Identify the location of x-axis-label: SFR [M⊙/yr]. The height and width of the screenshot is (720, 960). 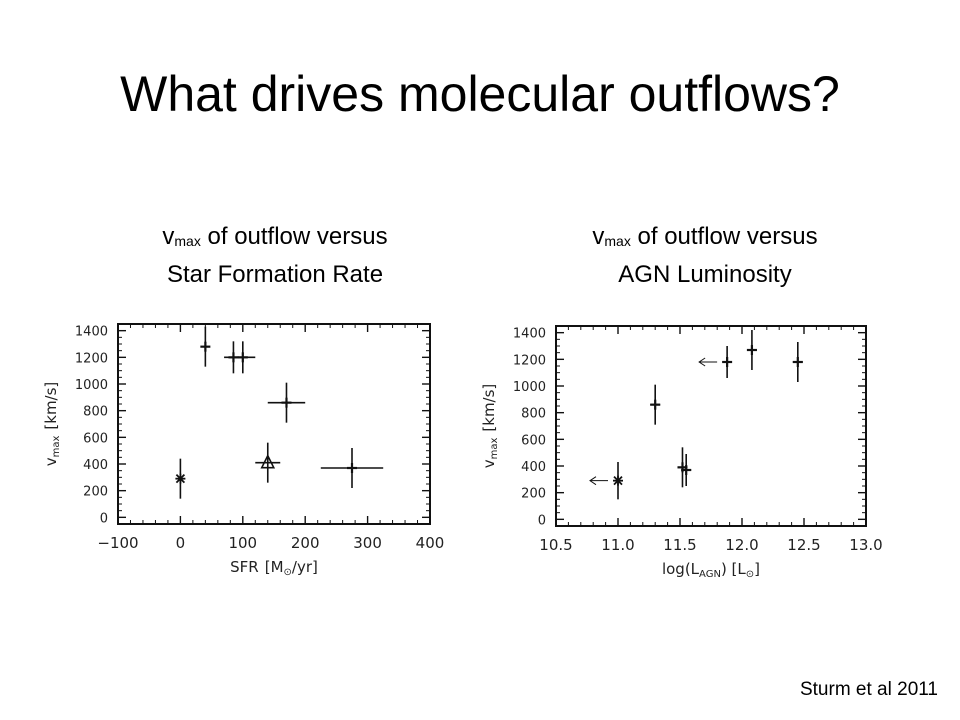
(274, 568).